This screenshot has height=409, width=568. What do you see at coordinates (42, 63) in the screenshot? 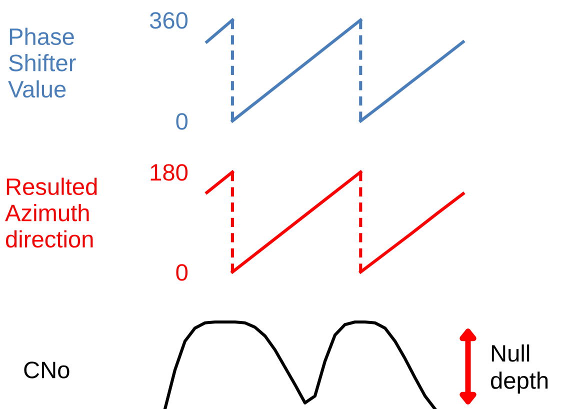
I see `y-axis-title: Phase Shifter Value` at bounding box center [42, 63].